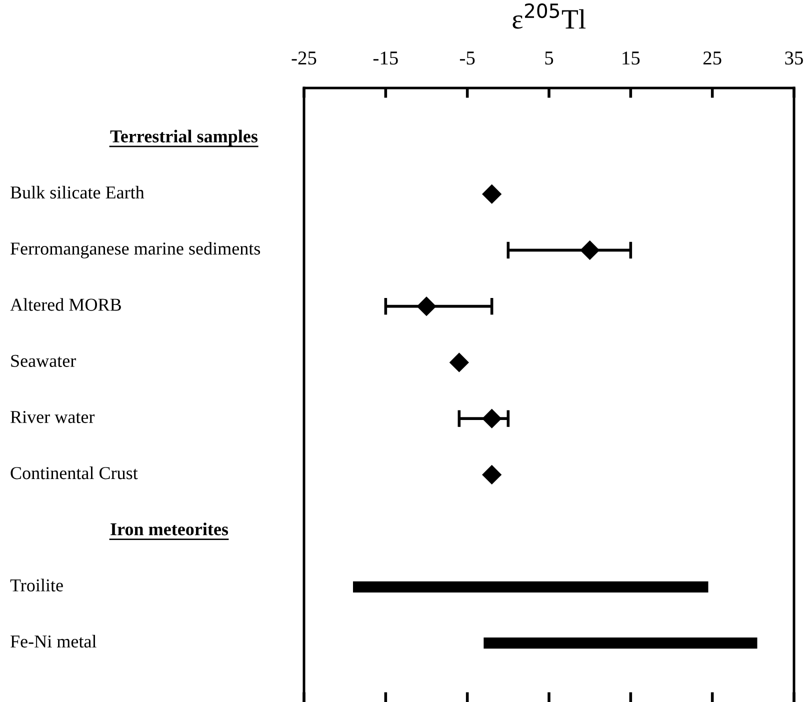  I want to click on y-tick-label: Troilite, so click(36, 585).